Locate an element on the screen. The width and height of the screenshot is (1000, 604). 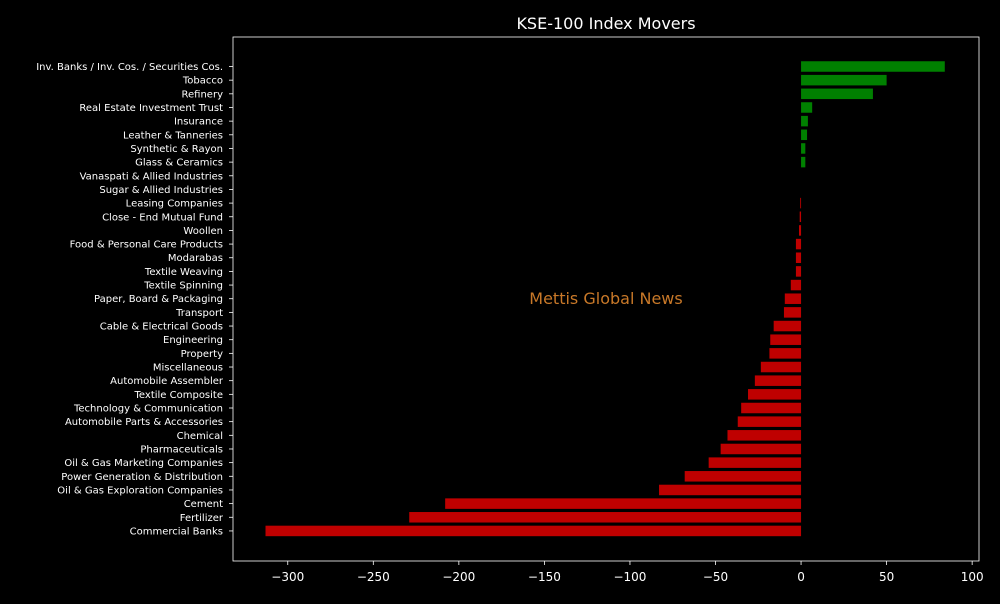
category-label: Miscellaneous is located at coordinates (188, 368).